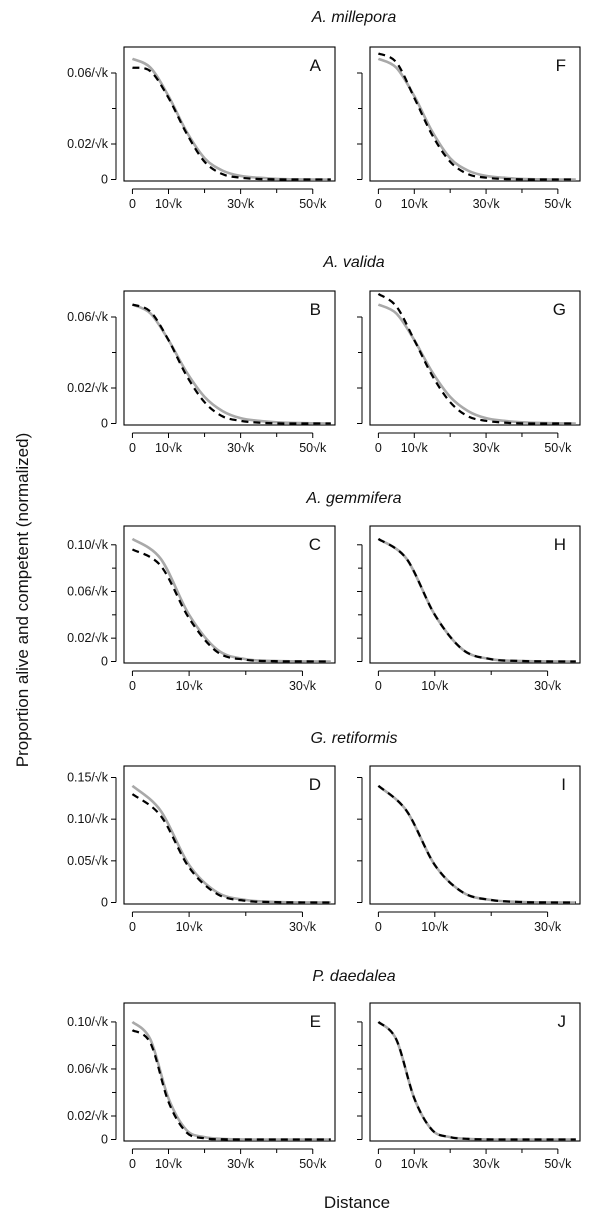 Image resolution: width=597 pixels, height=1219 pixels. Describe the element at coordinates (316, 65) in the screenshot. I see `panel-letter: A` at that location.